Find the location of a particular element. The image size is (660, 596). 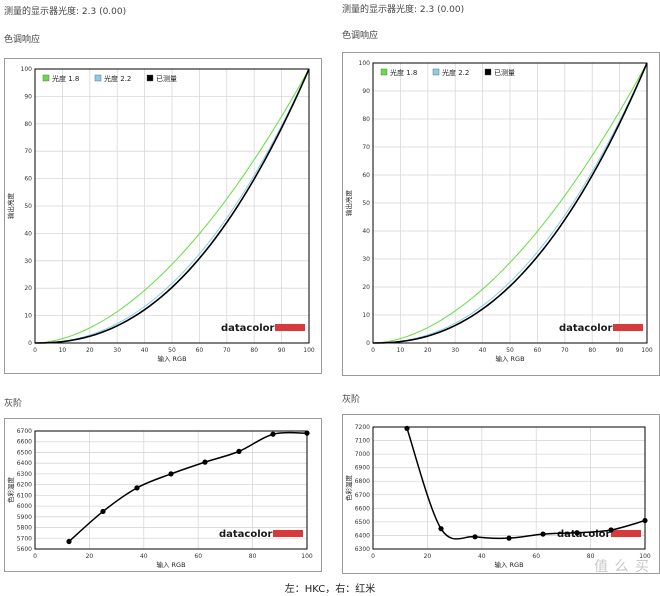

y-tick-label: 6500 is located at coordinates (24, 452).